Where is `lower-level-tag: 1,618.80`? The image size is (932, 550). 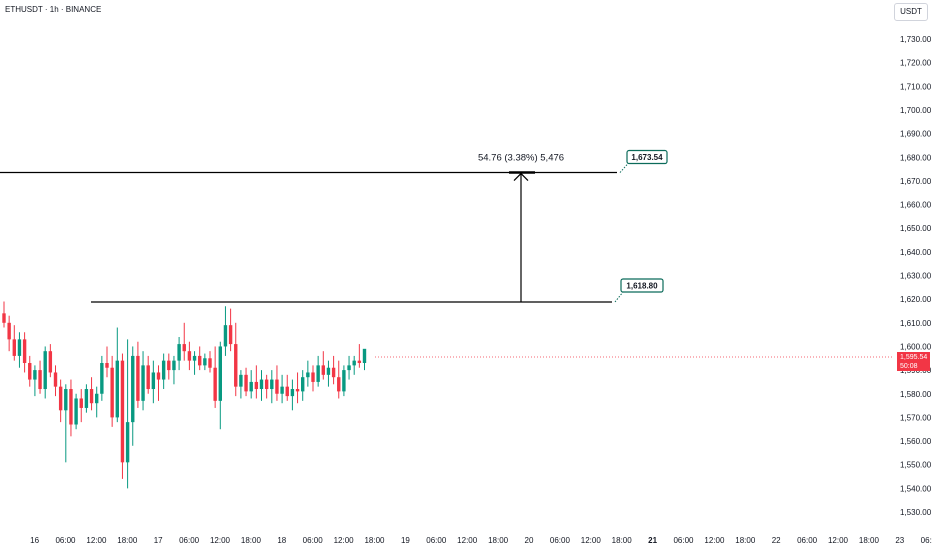 lower-level-tag: 1,618.80 is located at coordinates (639, 290).